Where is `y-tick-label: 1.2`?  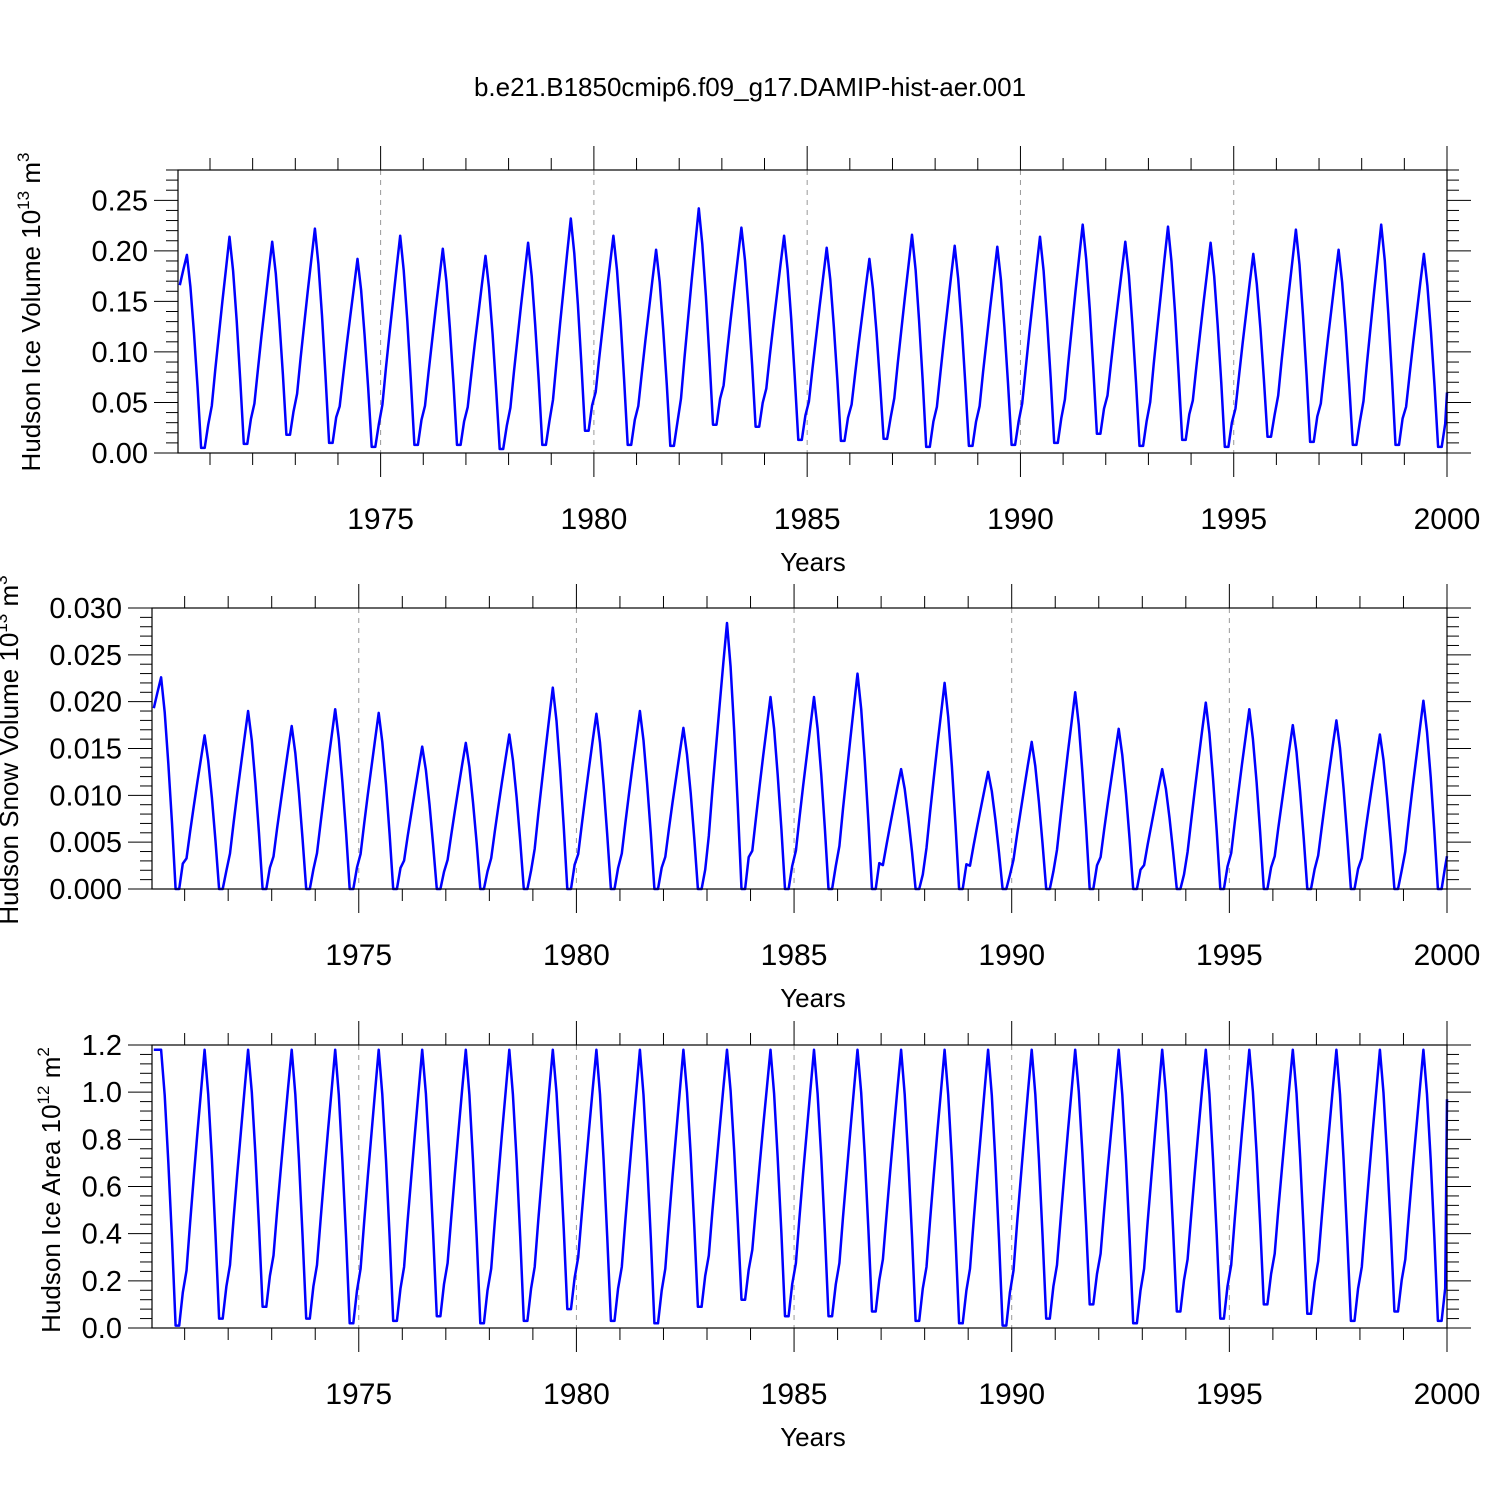 y-tick-label: 1.2 is located at coordinates (102, 1046).